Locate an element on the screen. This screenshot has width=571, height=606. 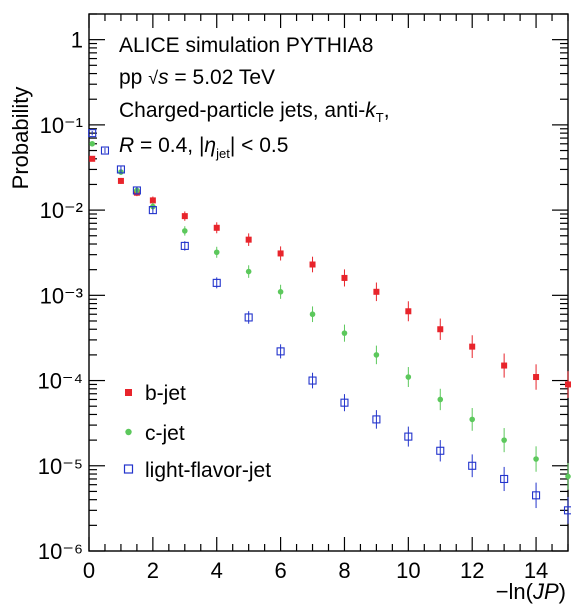
legend-marker-c-jet is located at coordinates (128, 432).